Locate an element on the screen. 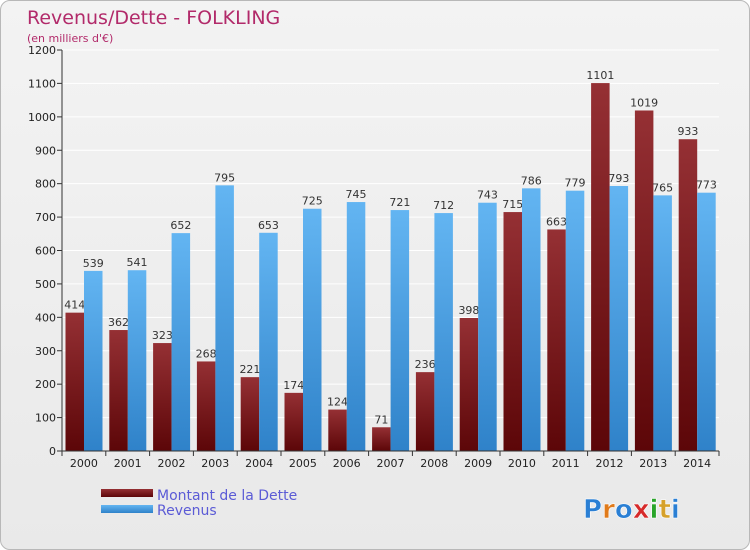  data-label: 541 is located at coordinates (137, 262).